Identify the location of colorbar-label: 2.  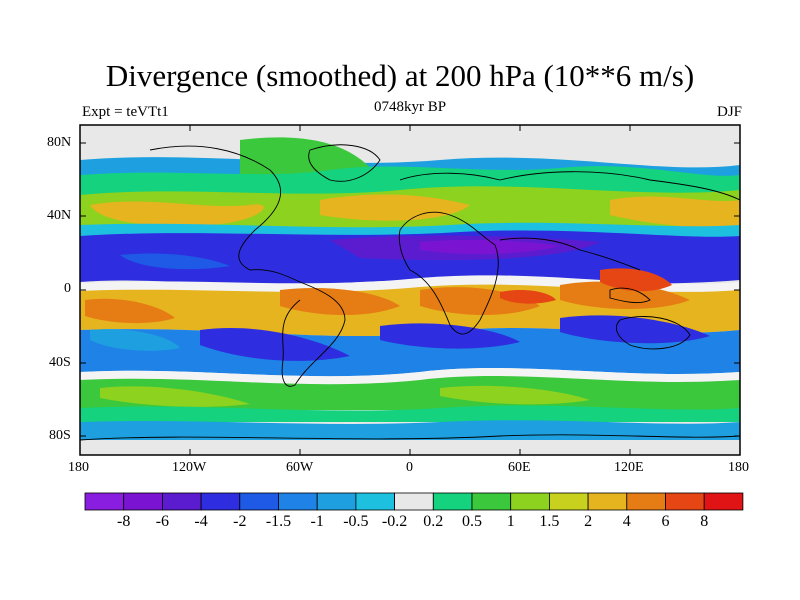
(588, 521).